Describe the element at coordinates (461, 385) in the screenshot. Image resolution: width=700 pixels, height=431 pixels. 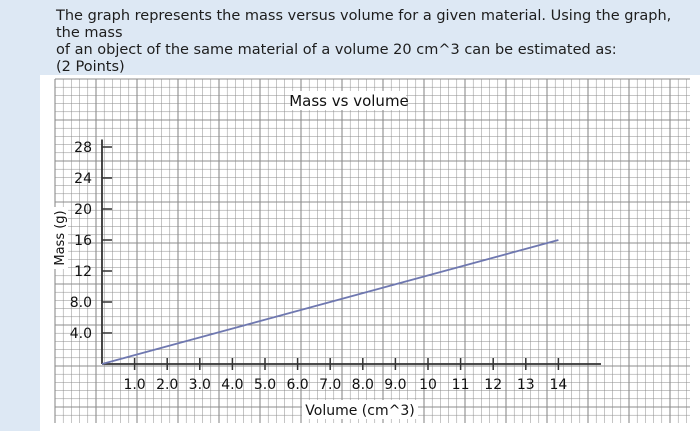
I see `x-tick-label: 11` at that location.